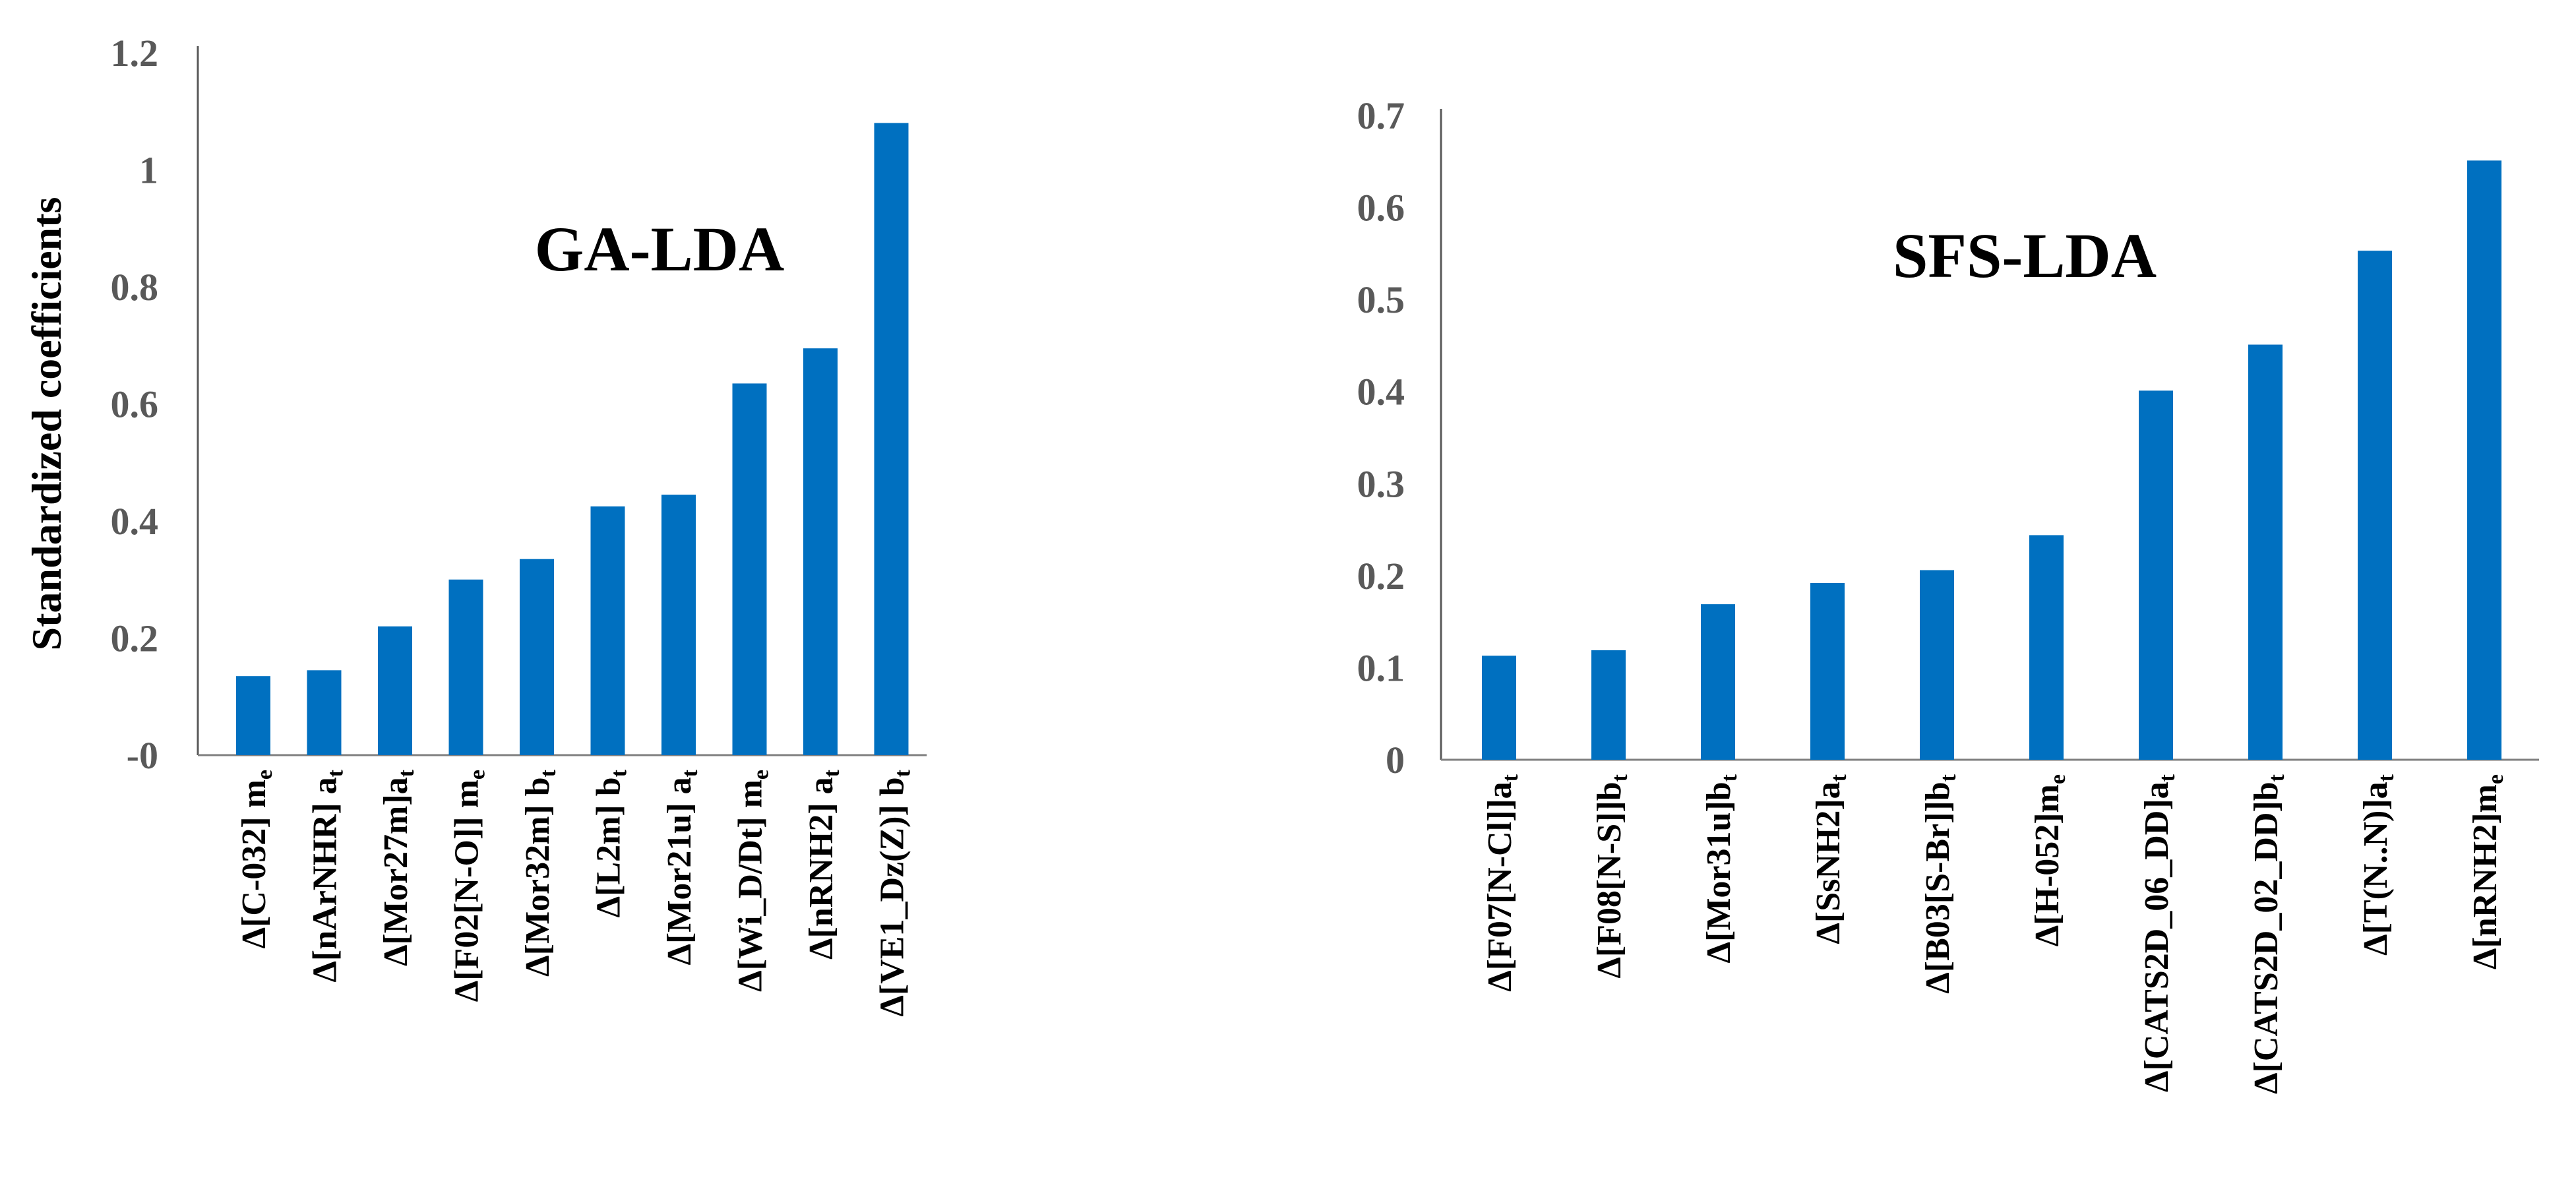 The width and height of the screenshot is (2576, 1197). Describe the element at coordinates (660, 249) in the screenshot. I see `chart-title: GA-LDA` at that location.